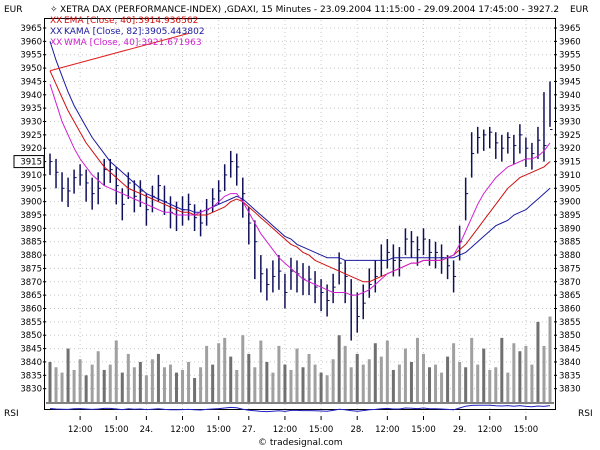  Describe the element at coordinates (460, 430) in the screenshot. I see `x-tick-label: 29.` at that location.